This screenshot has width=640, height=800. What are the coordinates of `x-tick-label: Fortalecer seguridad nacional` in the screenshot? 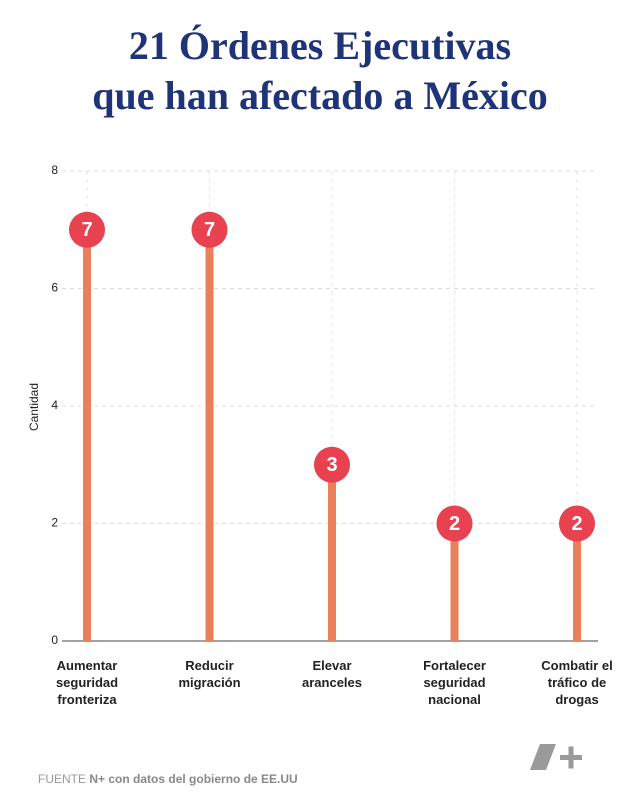 It's located at (454, 682).